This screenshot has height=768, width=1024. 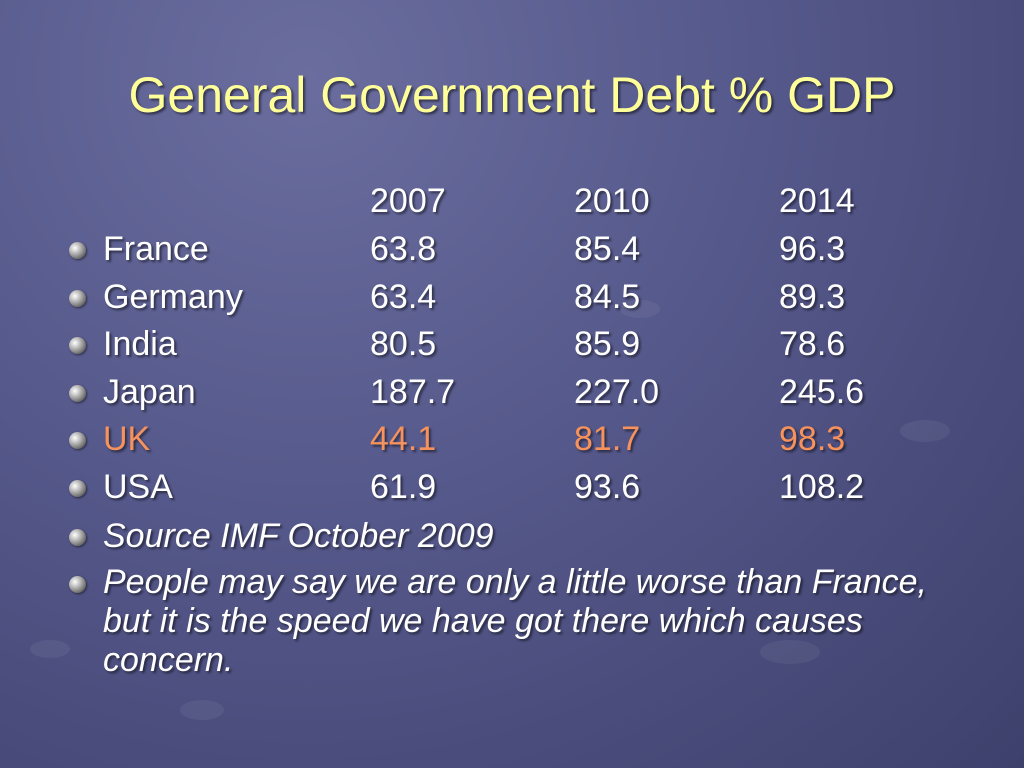 What do you see at coordinates (512, 95) in the screenshot?
I see `slide-title: General Government Debt % GDP` at bounding box center [512, 95].